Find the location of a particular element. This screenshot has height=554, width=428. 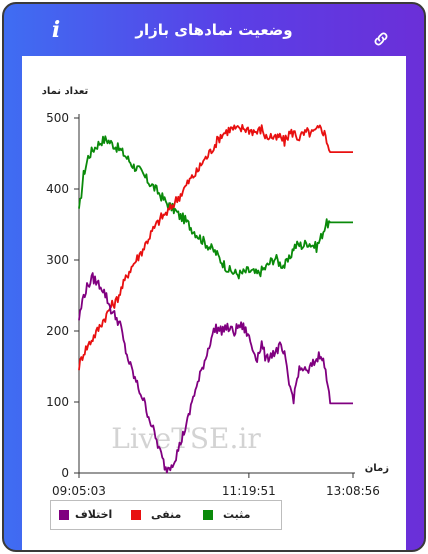

y-tick-label: 500 is located at coordinates (57, 118).